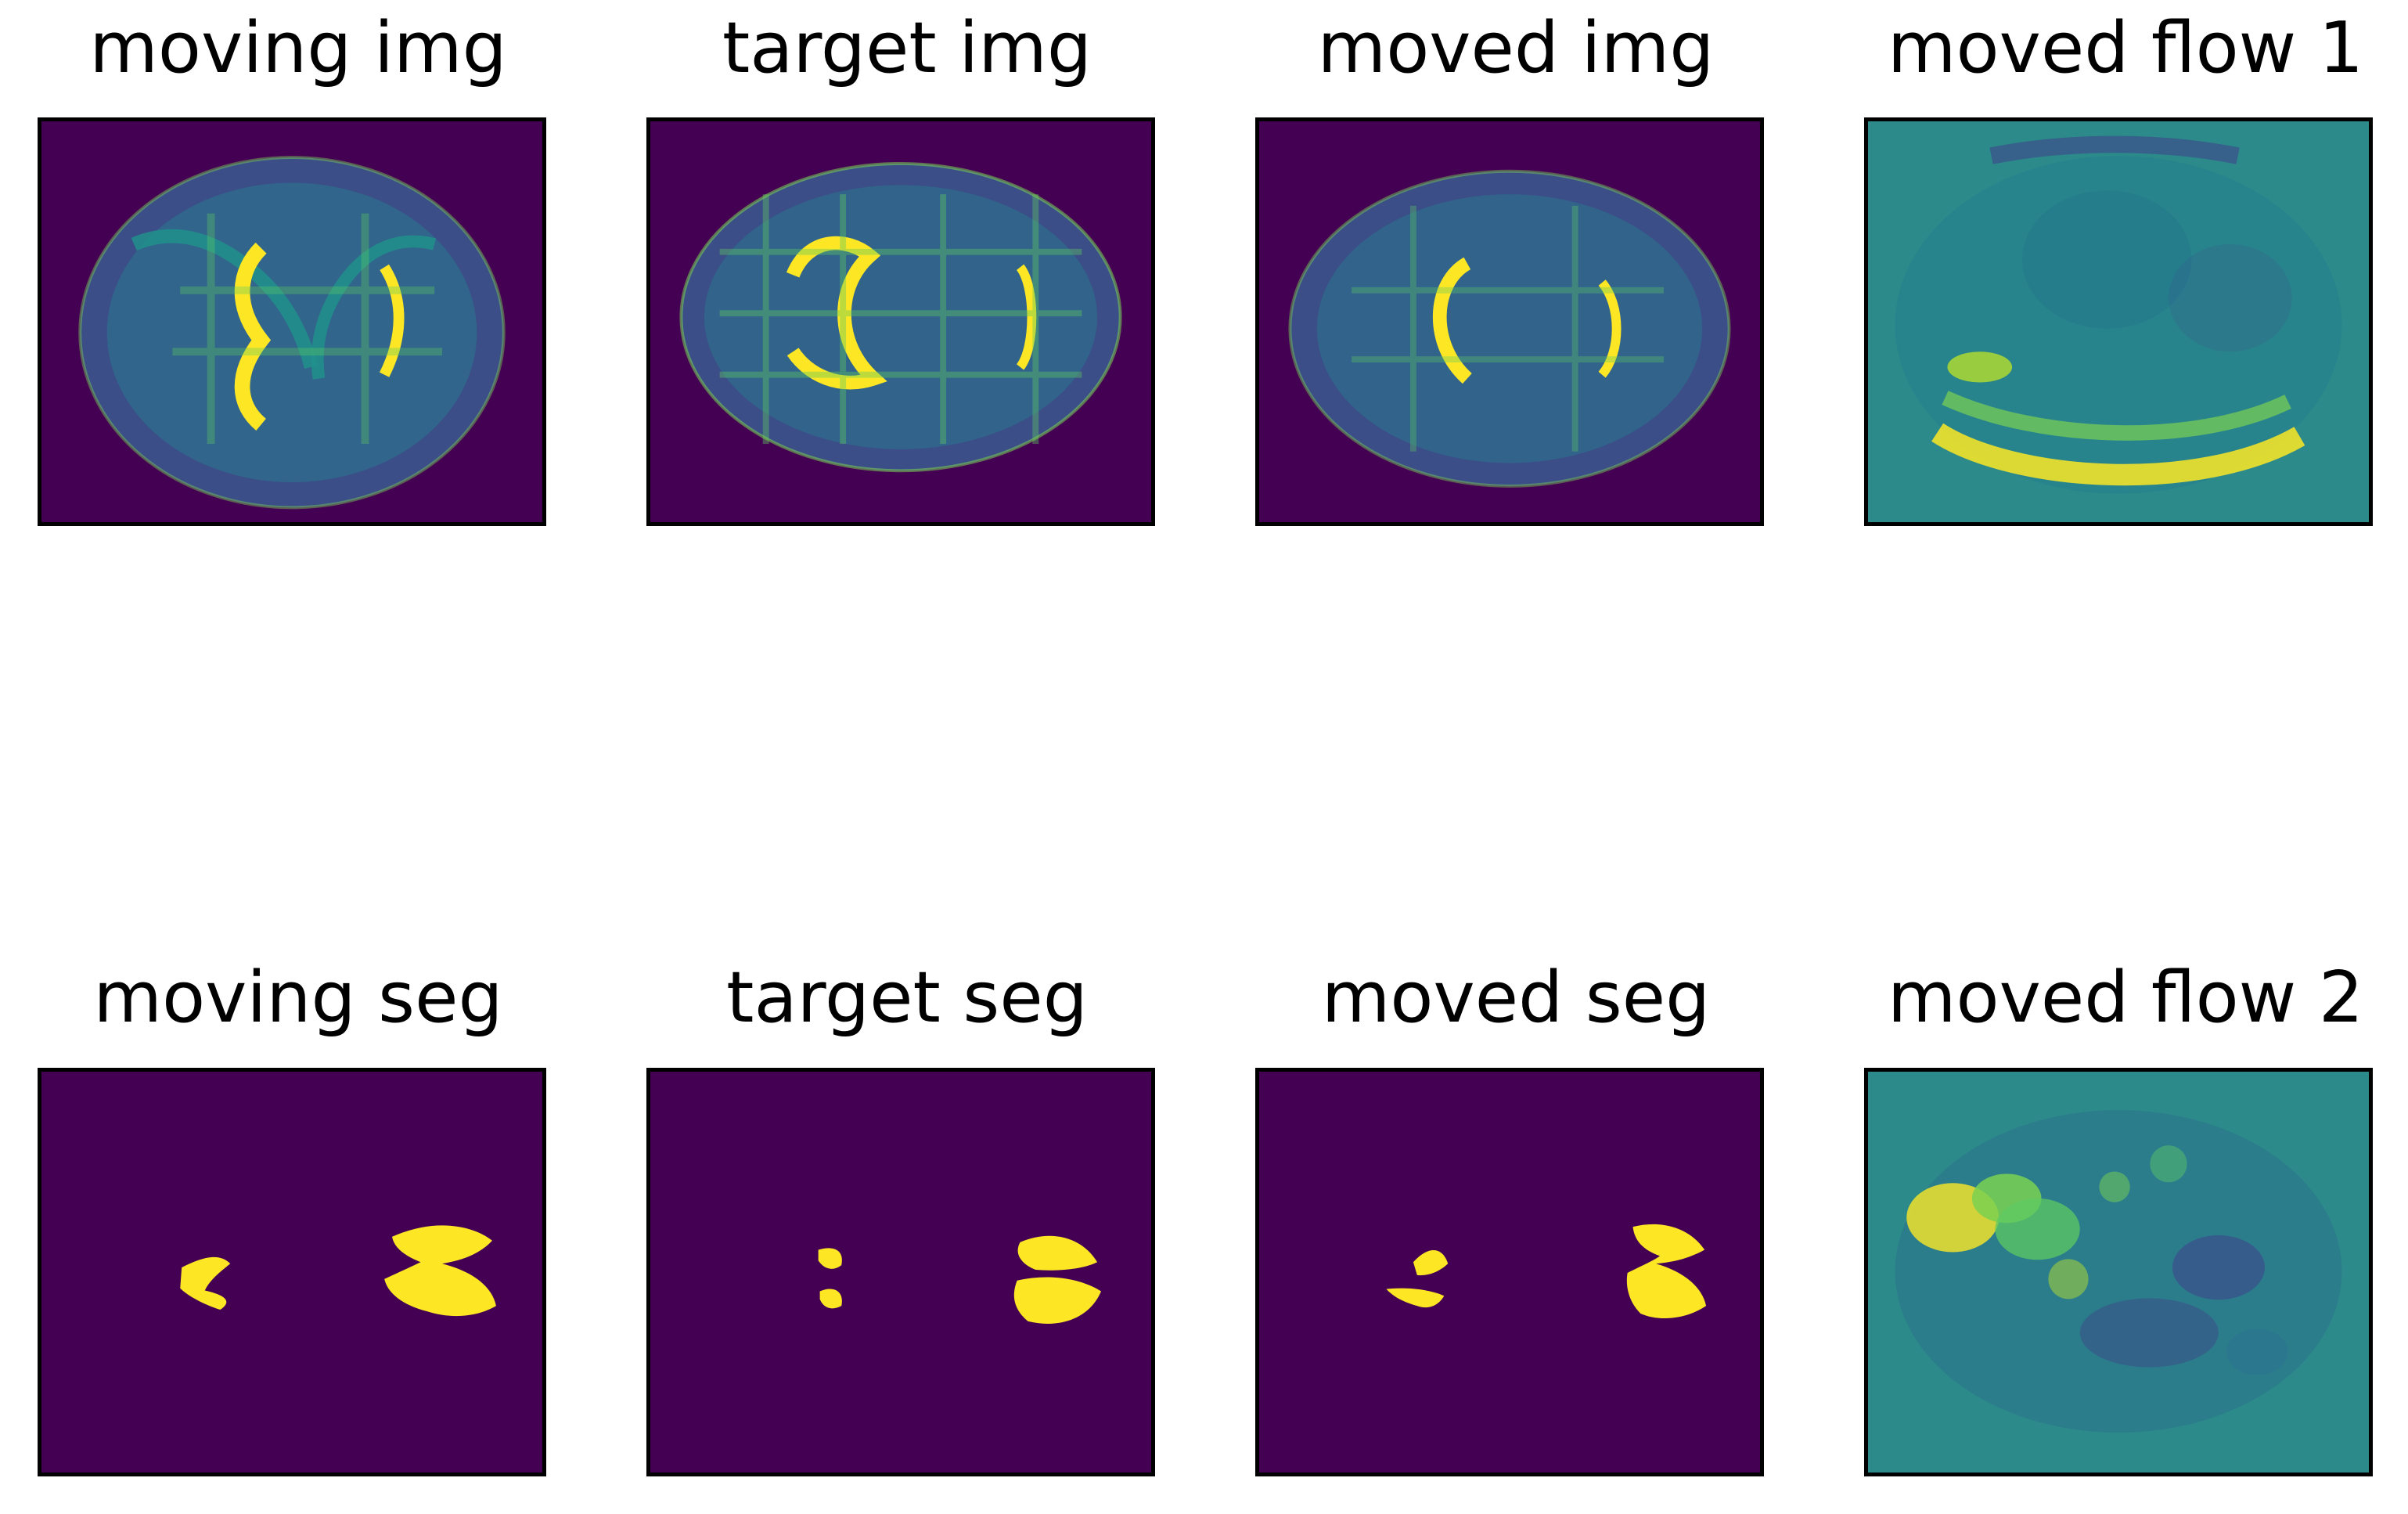 This screenshot has height=1514, width=2408. I want to click on moved-seg-graphic, so click(1509, 1272).